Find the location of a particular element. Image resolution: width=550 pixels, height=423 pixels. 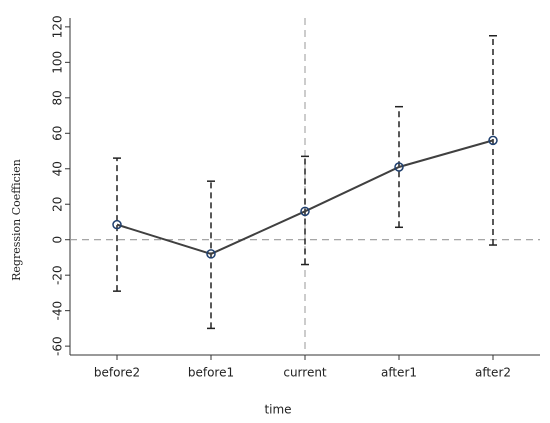

x-tick-label: after1 is located at coordinates (399, 373).